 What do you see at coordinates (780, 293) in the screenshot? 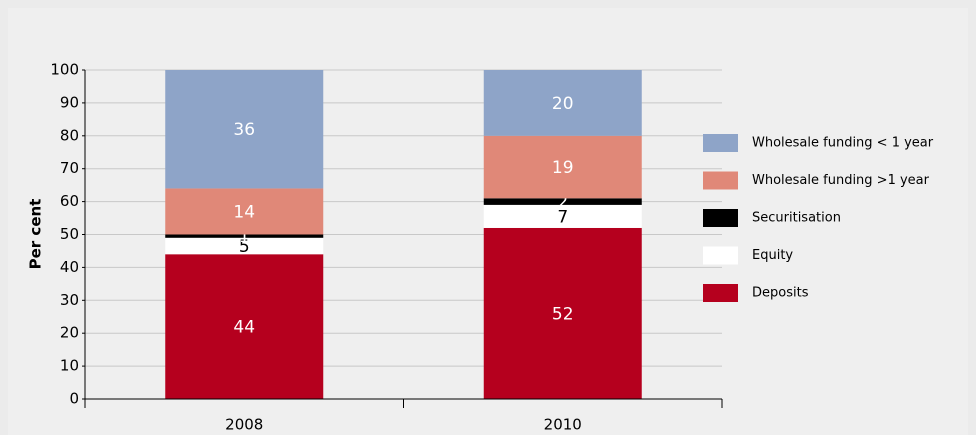
I see `legend-label: Deposits` at bounding box center [780, 293].